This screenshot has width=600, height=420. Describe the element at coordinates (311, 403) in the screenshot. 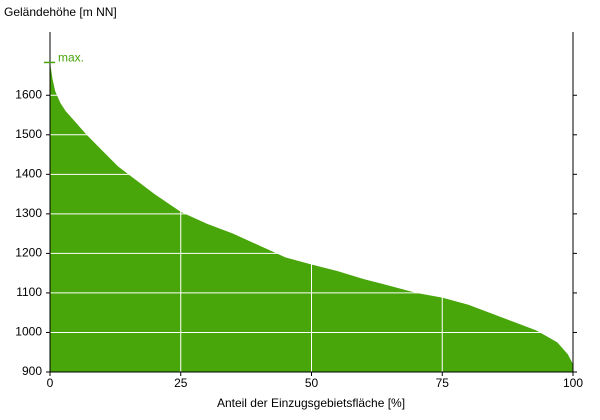

I see `x-axis-label: Anteil der Einzugsgebietsfläche [%]` at that location.